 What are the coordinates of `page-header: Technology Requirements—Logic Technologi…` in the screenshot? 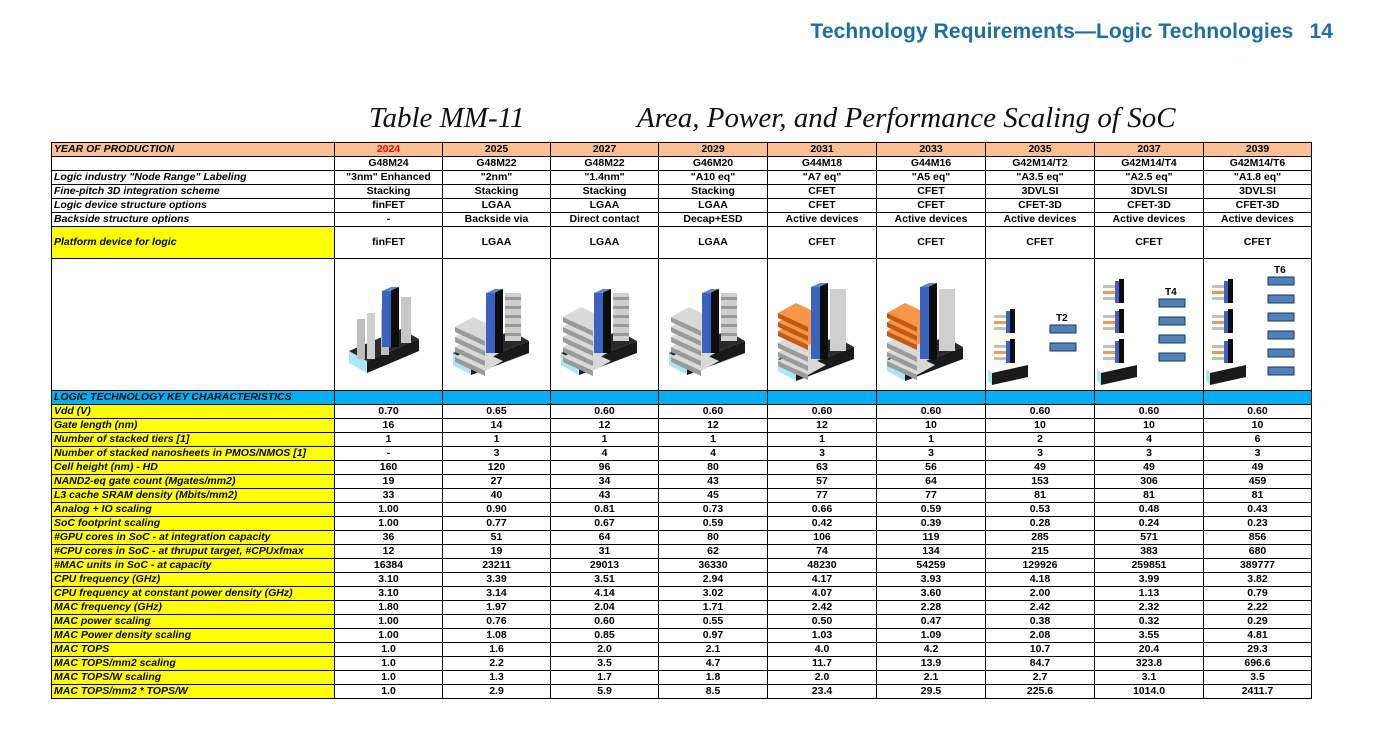 It's located at (1071, 32).